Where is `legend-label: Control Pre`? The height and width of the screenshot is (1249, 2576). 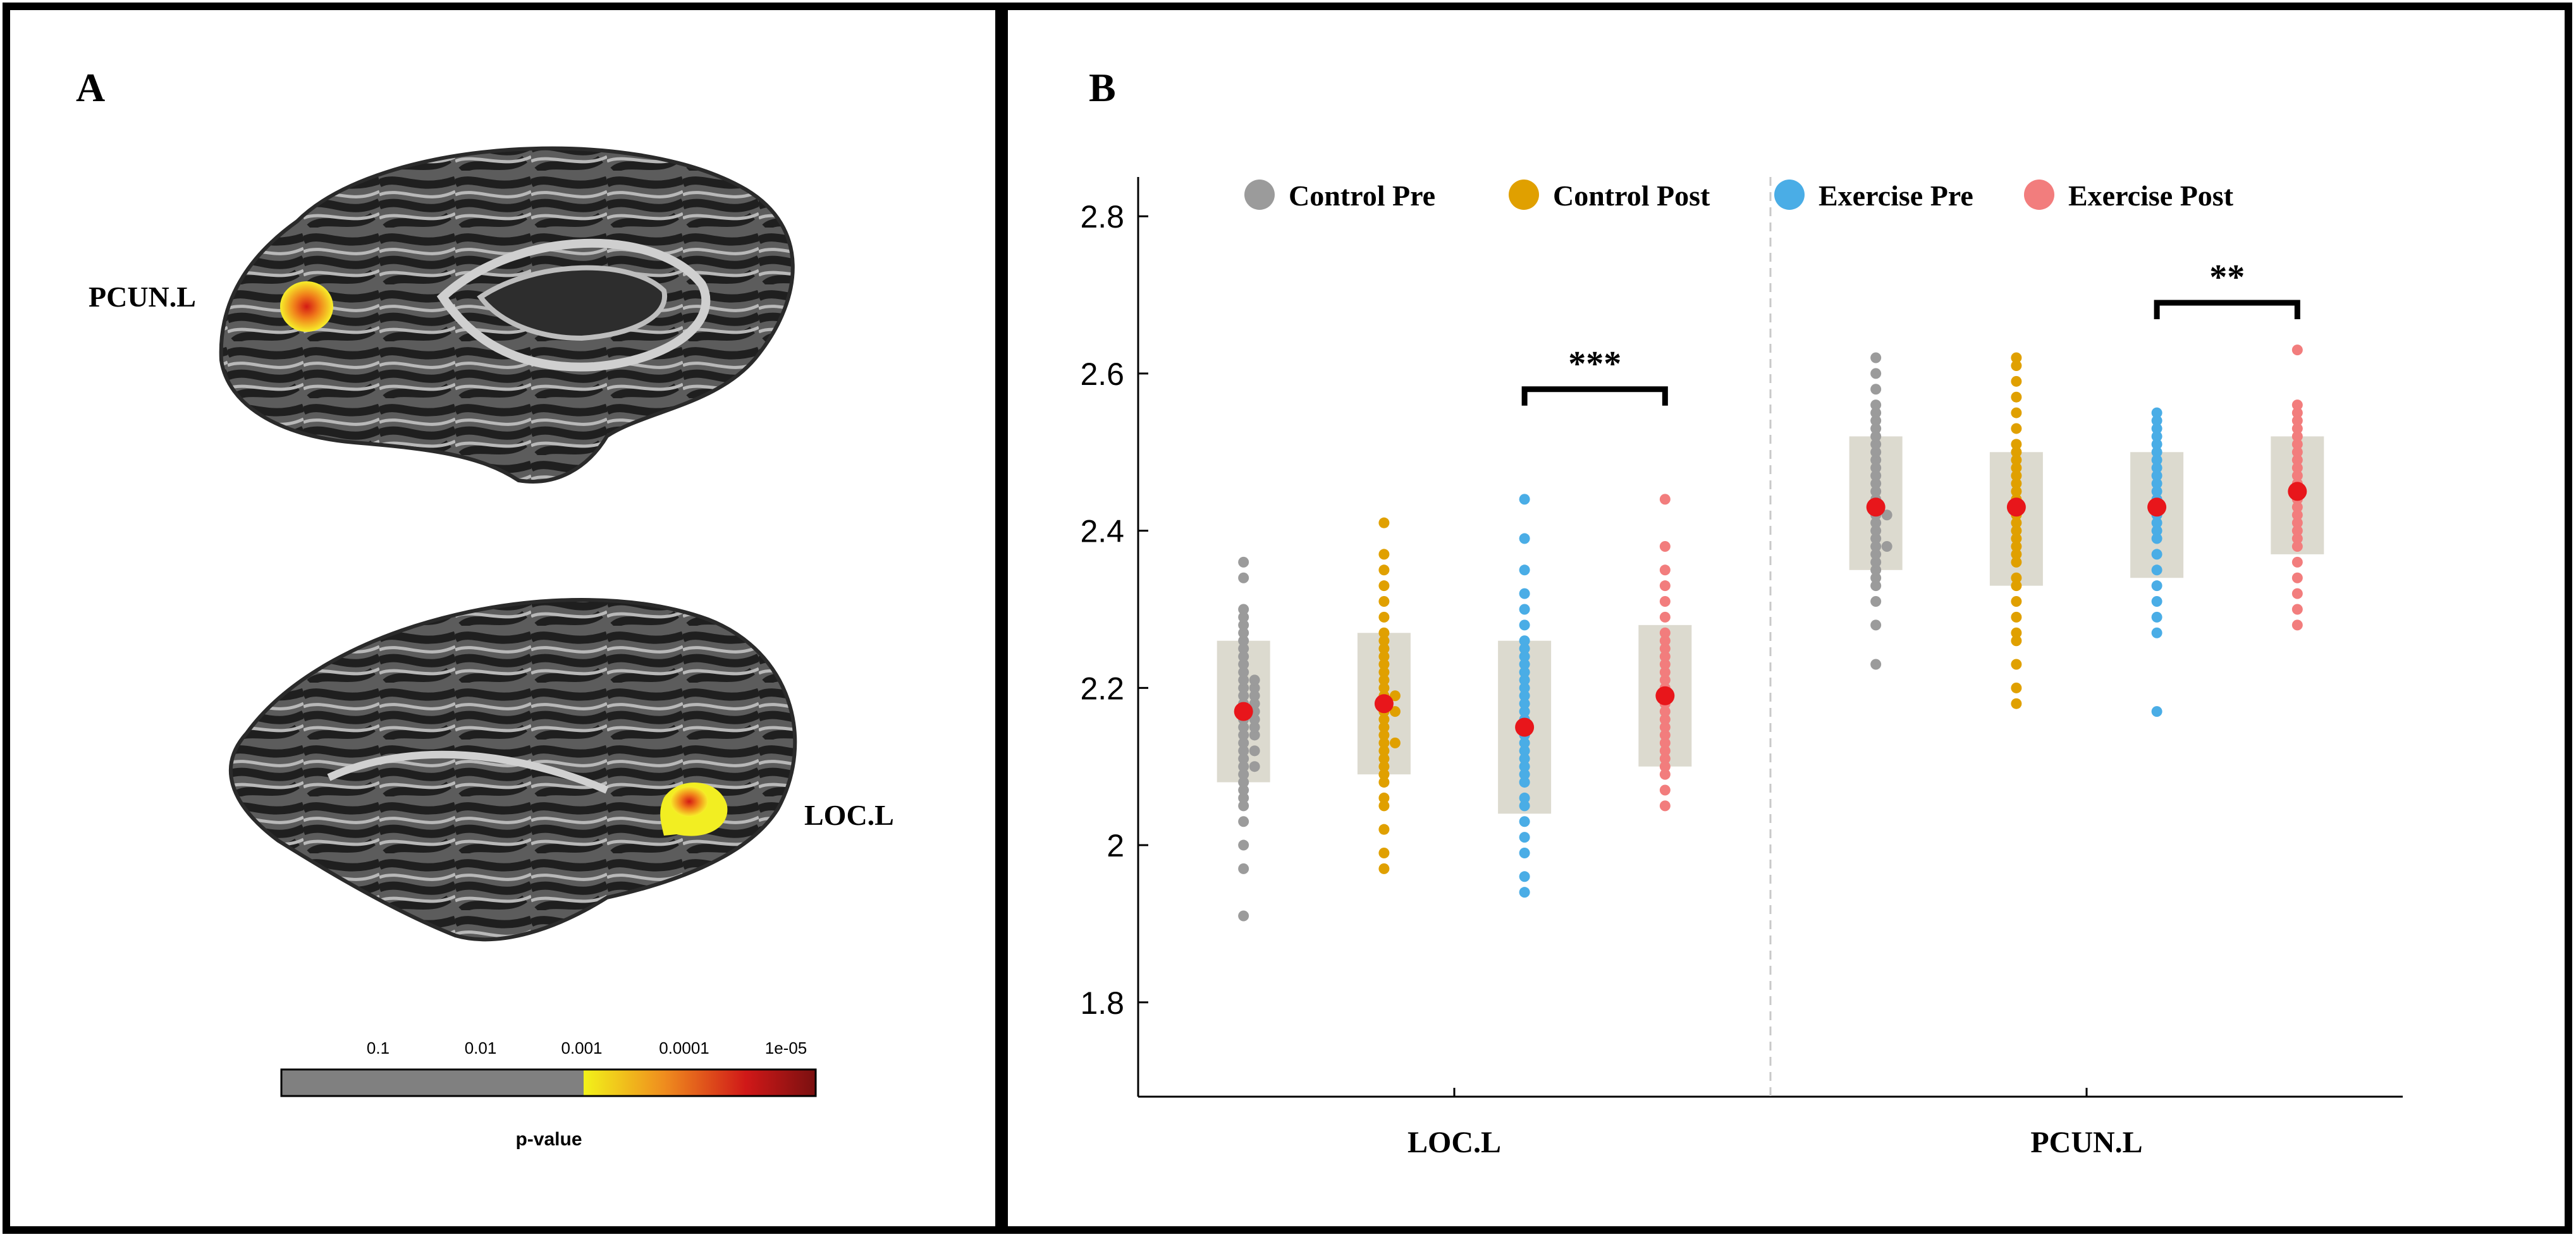 legend-label: Control Pre is located at coordinates (1362, 196).